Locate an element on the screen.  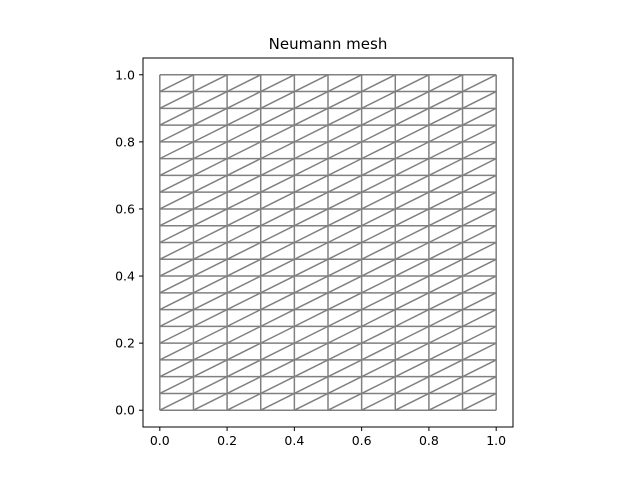
x-tick-label: 0.2 is located at coordinates (227, 440).